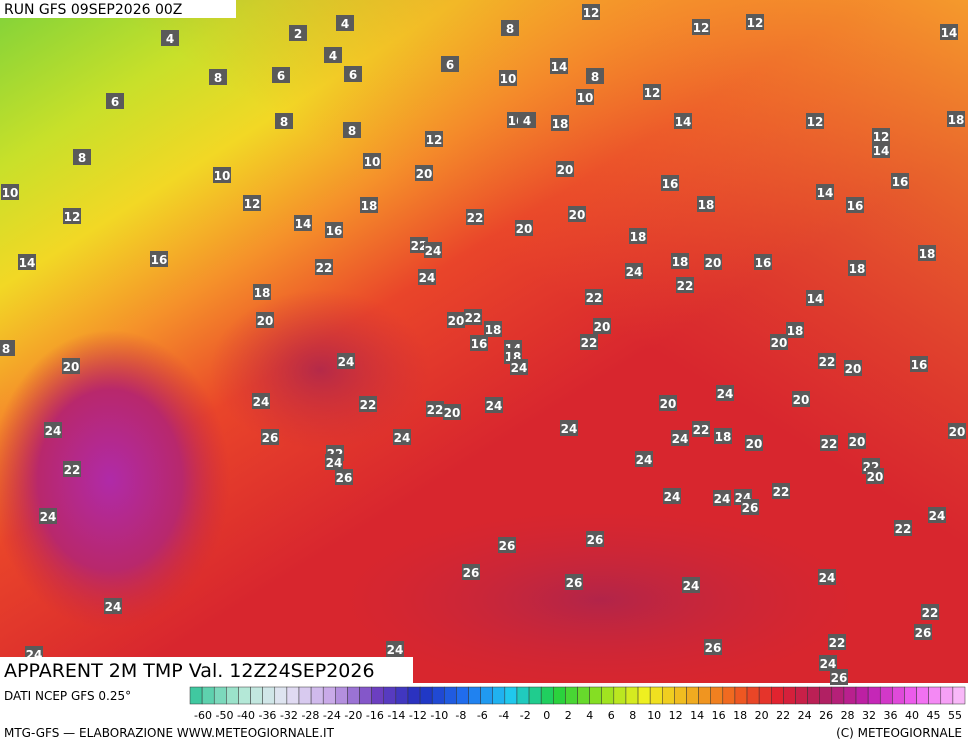 The width and height of the screenshot is (968, 749). I want to click on scale-label: 36, so click(891, 715).